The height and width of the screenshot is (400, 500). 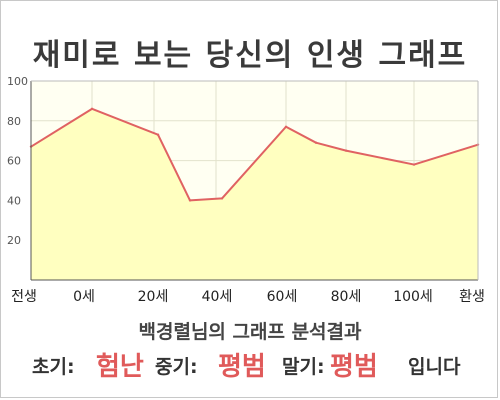 I want to click on y-tick-label: 100, so click(x=17, y=81).